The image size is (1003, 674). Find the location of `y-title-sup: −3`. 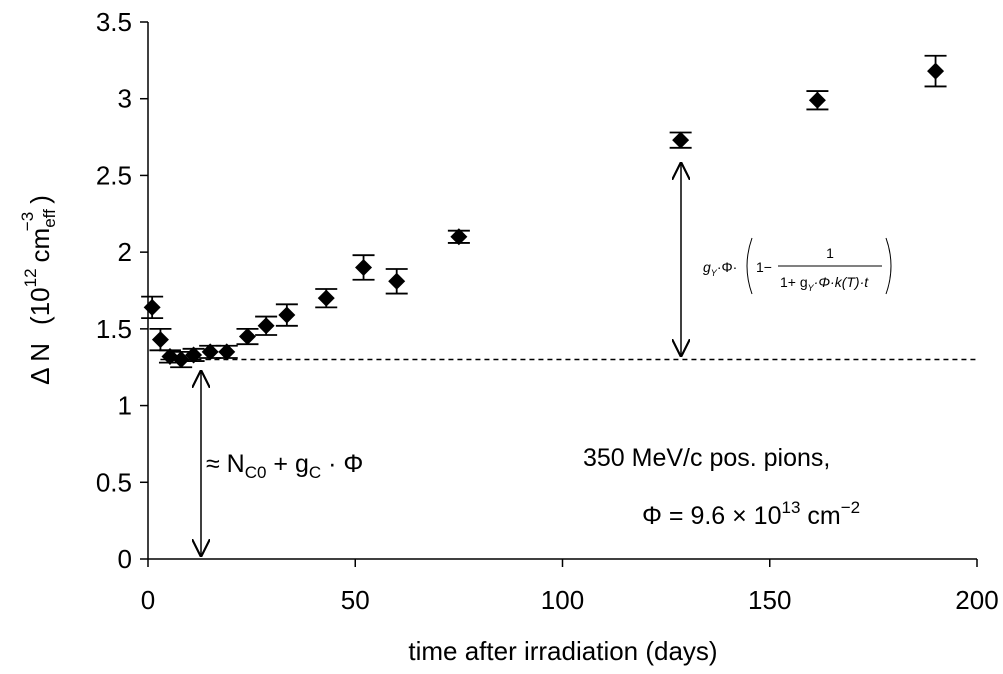

y-title-sup: −3 is located at coordinates (27, 221).